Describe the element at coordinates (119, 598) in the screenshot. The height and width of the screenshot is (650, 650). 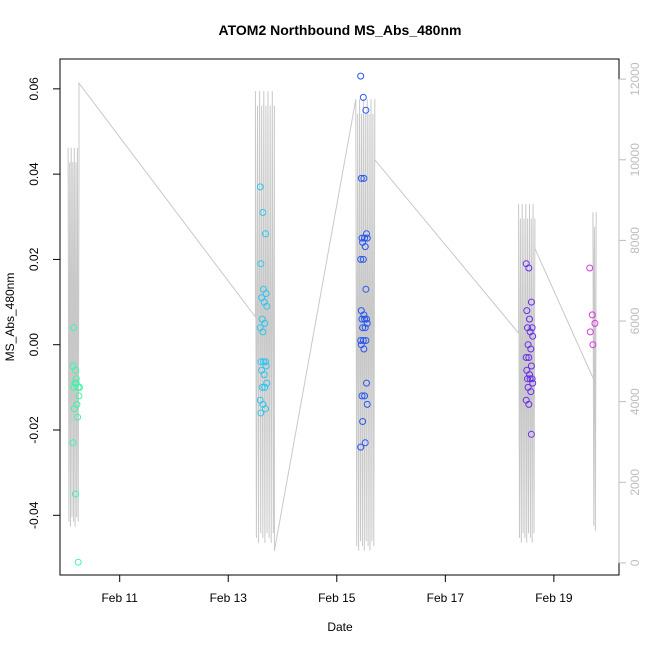
I see `x-tick-label: Feb 11` at that location.